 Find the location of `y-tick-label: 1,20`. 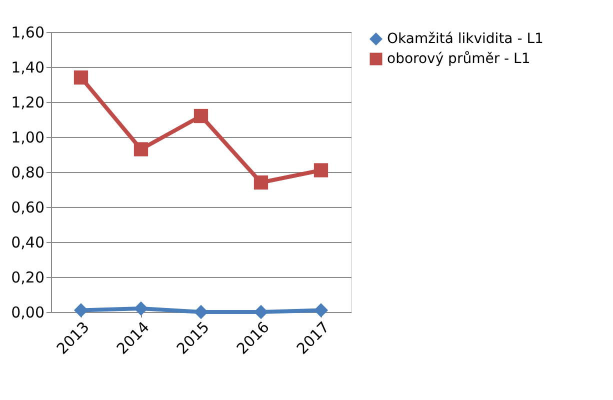

y-tick-label: 1,20 is located at coordinates (27, 103).